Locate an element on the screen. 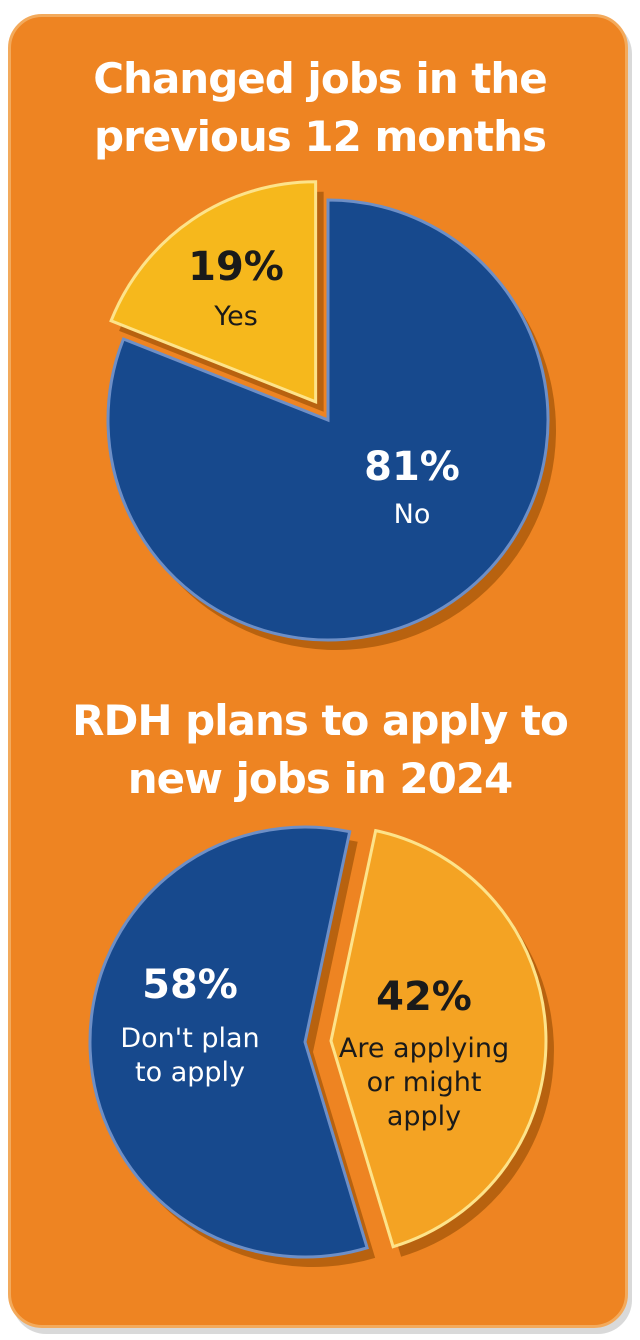  applying-slice is located at coordinates (438, 1038).